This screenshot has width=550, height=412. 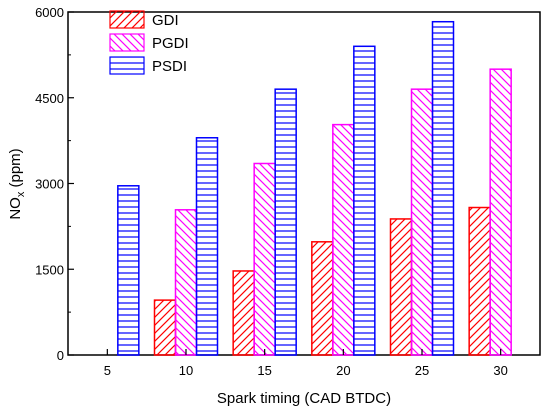 I want to click on y-axis-title-subscript: x, so click(x=21, y=194).